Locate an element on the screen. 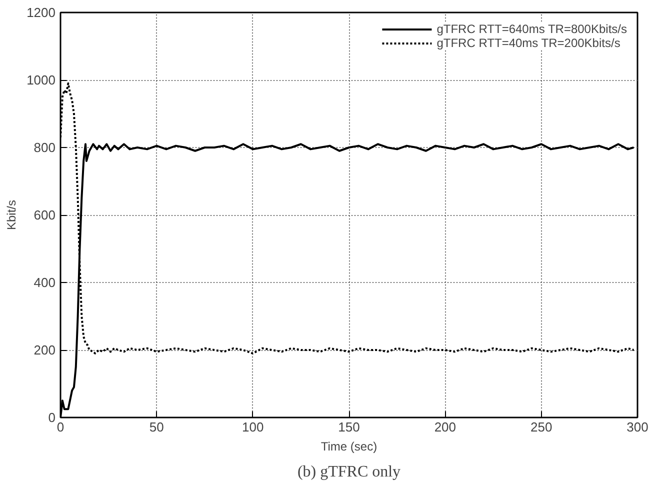 The image size is (649, 485). text: (b) gTFRC only is located at coordinates (349, 472).